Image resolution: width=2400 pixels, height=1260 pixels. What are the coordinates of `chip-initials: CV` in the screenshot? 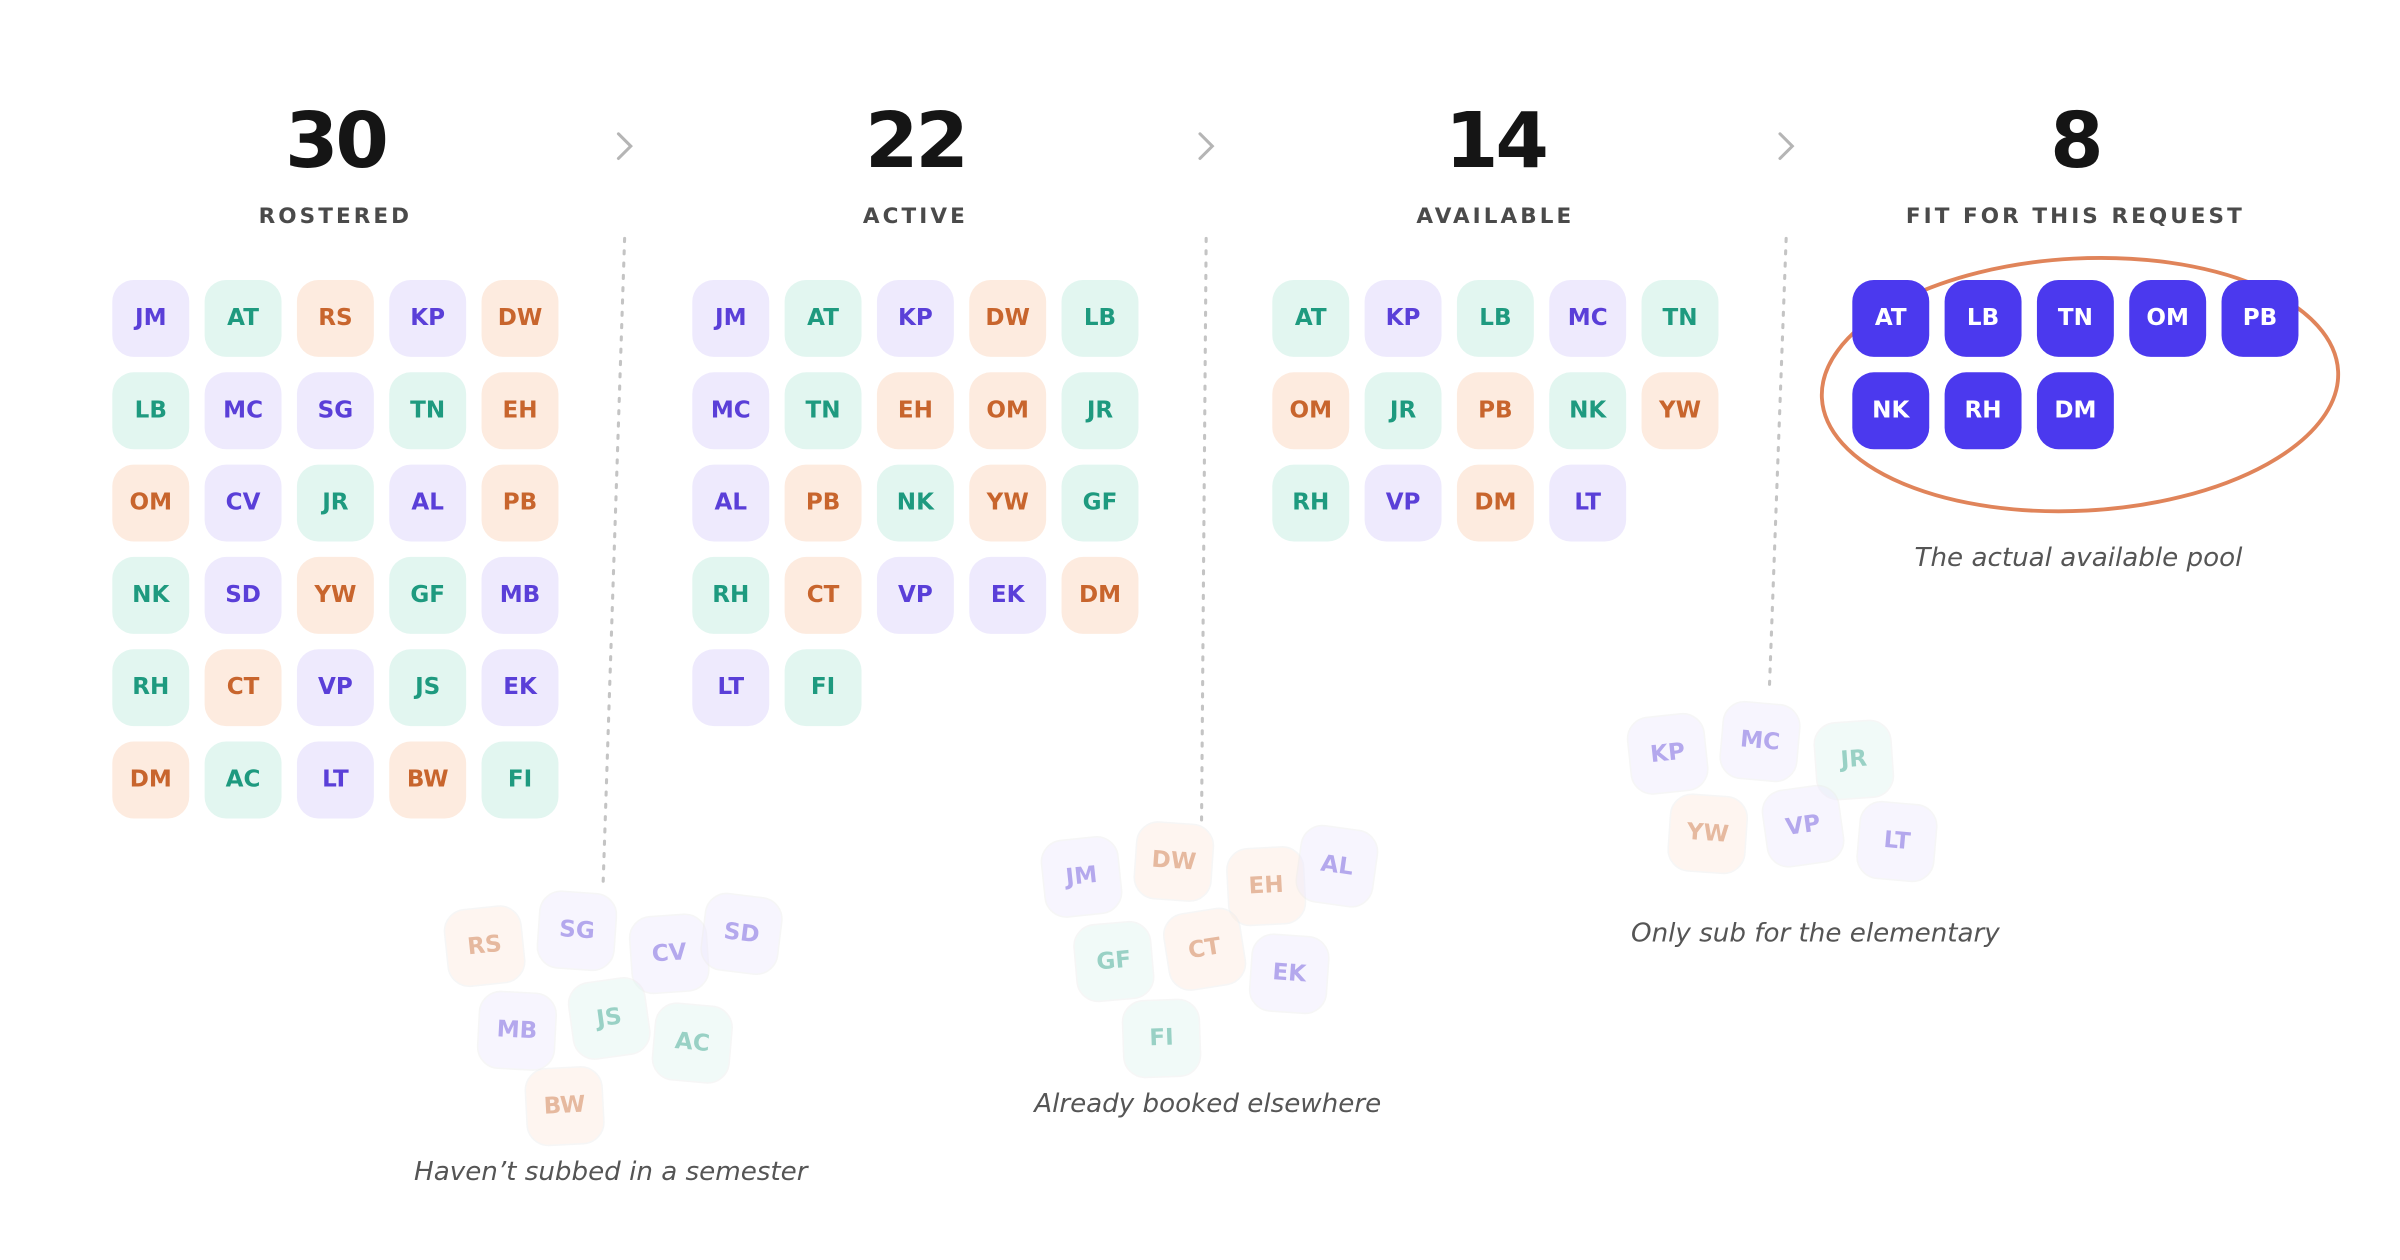 It's located at (243, 503).